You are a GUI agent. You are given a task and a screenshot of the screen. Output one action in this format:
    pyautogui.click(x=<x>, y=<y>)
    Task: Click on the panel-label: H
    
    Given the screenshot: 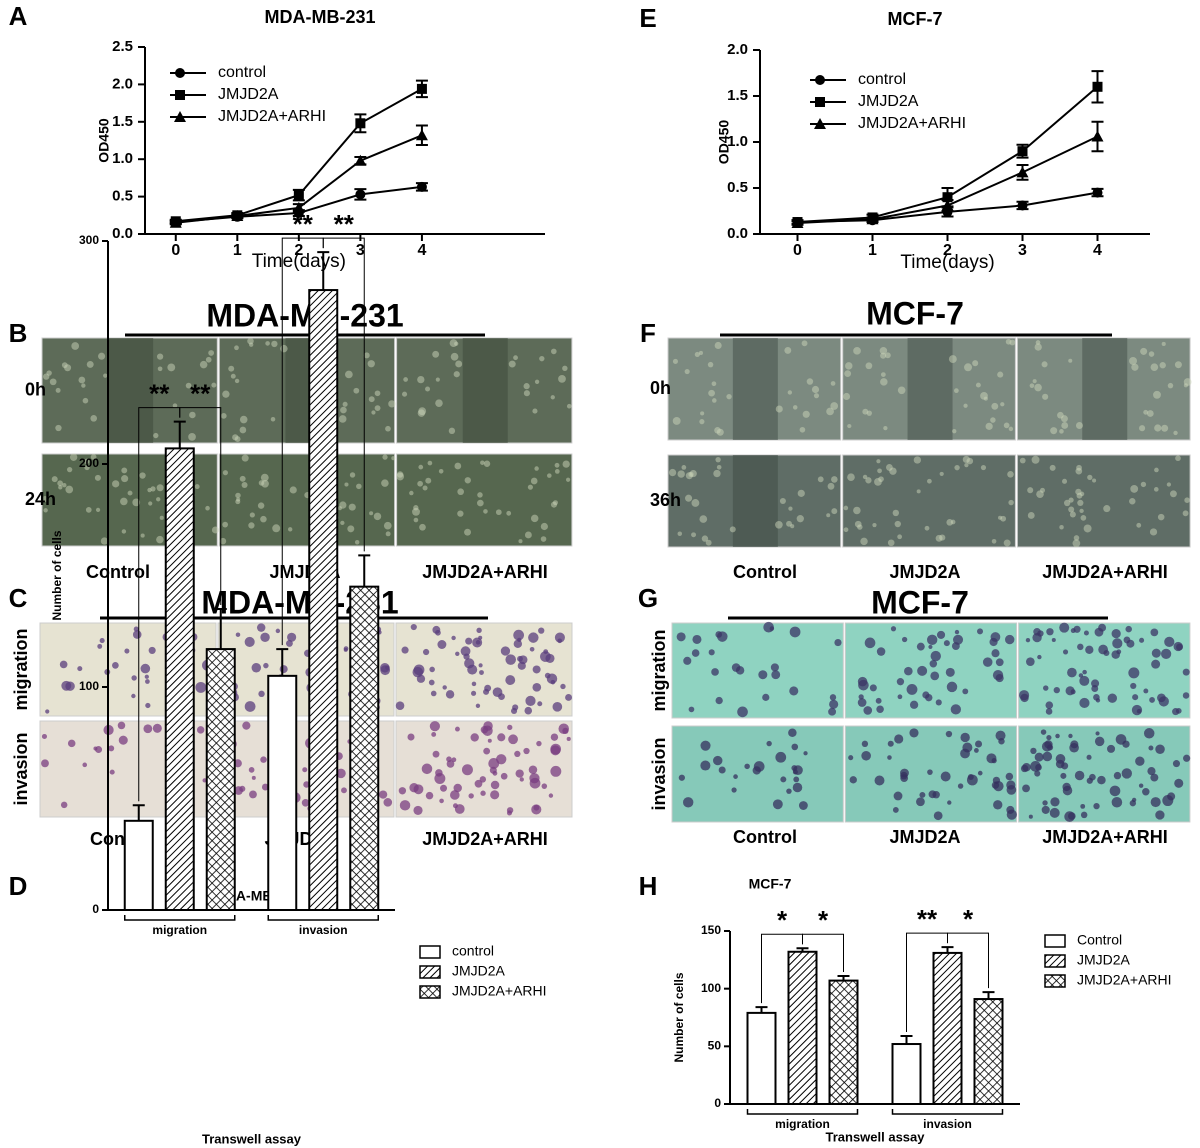 What is the action you would take?
    pyautogui.click(x=648, y=886)
    